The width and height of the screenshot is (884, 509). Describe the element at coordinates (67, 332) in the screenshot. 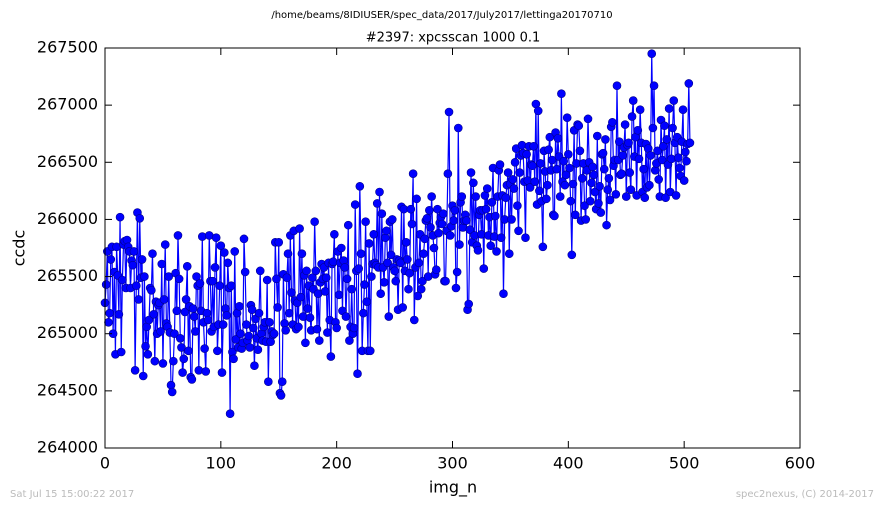

I see `y-tick-label: 265000` at that location.